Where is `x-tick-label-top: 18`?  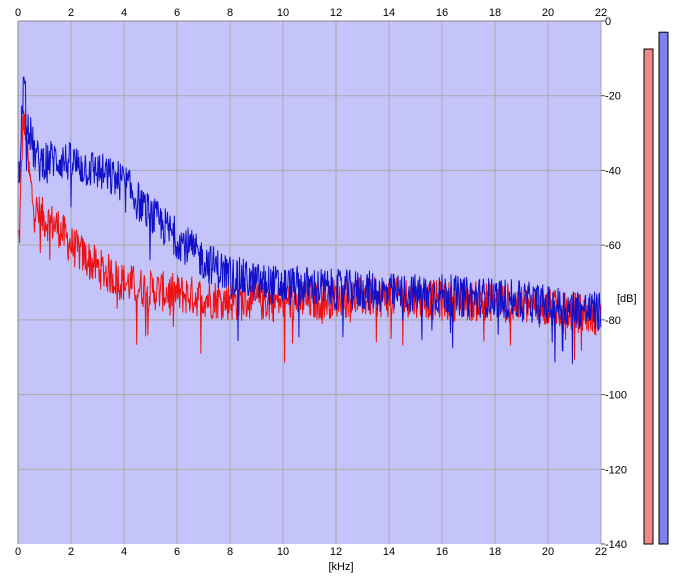 x-tick-label-top: 18 is located at coordinates (495, 13).